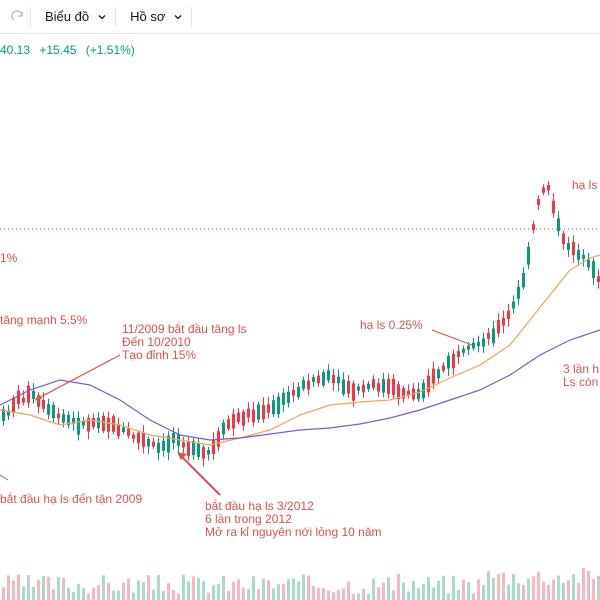  Describe the element at coordinates (148, 16) in the screenshot. I see `profile-menu-label: Hồ sơ` at that location.